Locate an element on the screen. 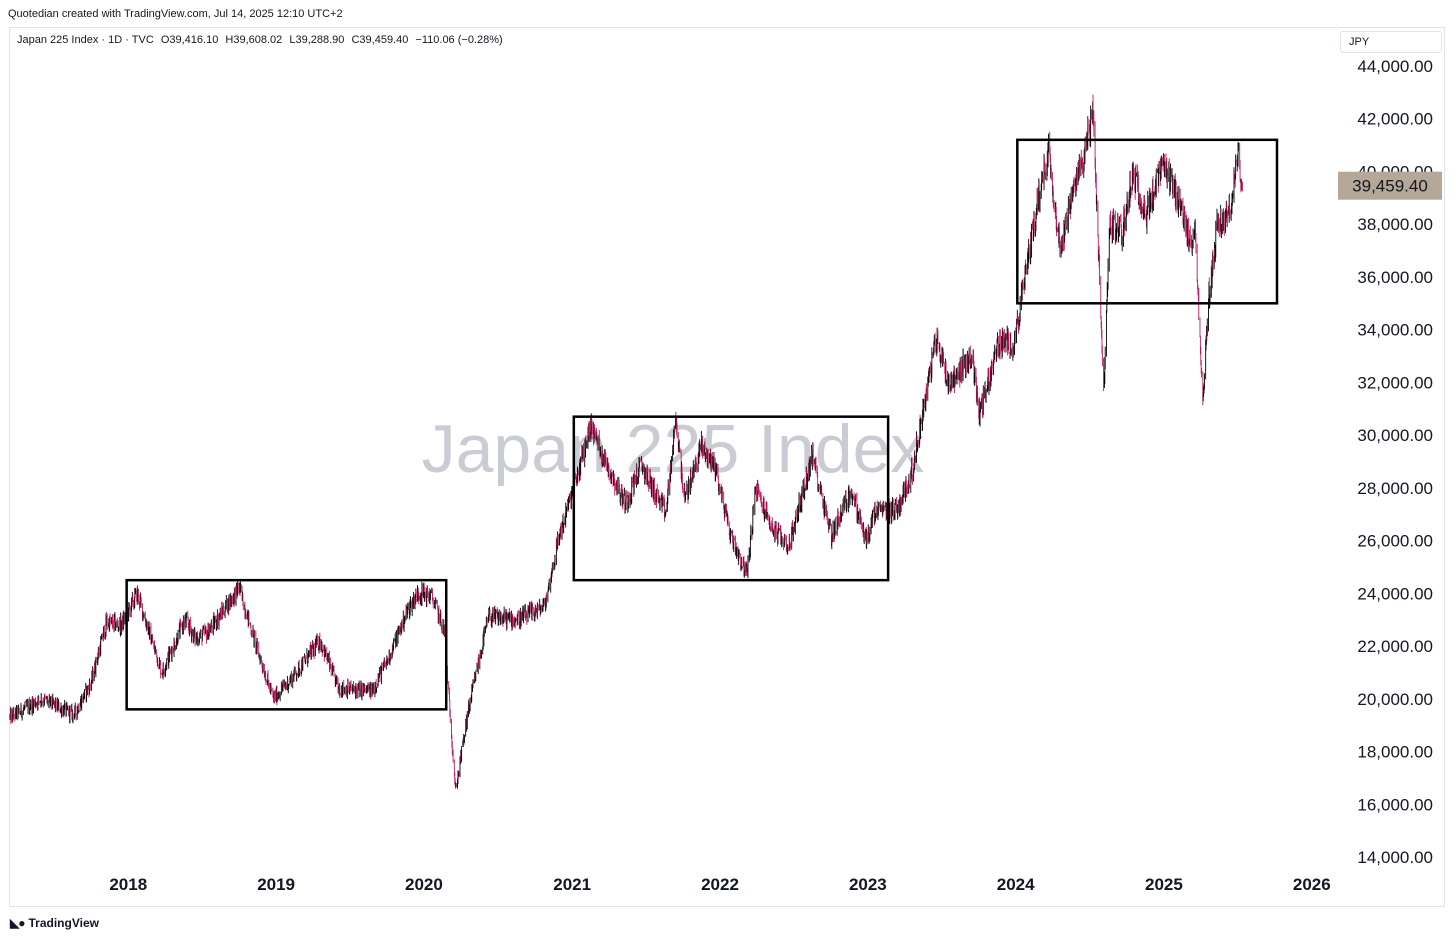  time-axis: 2018 2019 2020 2021 2022 2023 2024 2025 2026 is located at coordinates (719, 884).